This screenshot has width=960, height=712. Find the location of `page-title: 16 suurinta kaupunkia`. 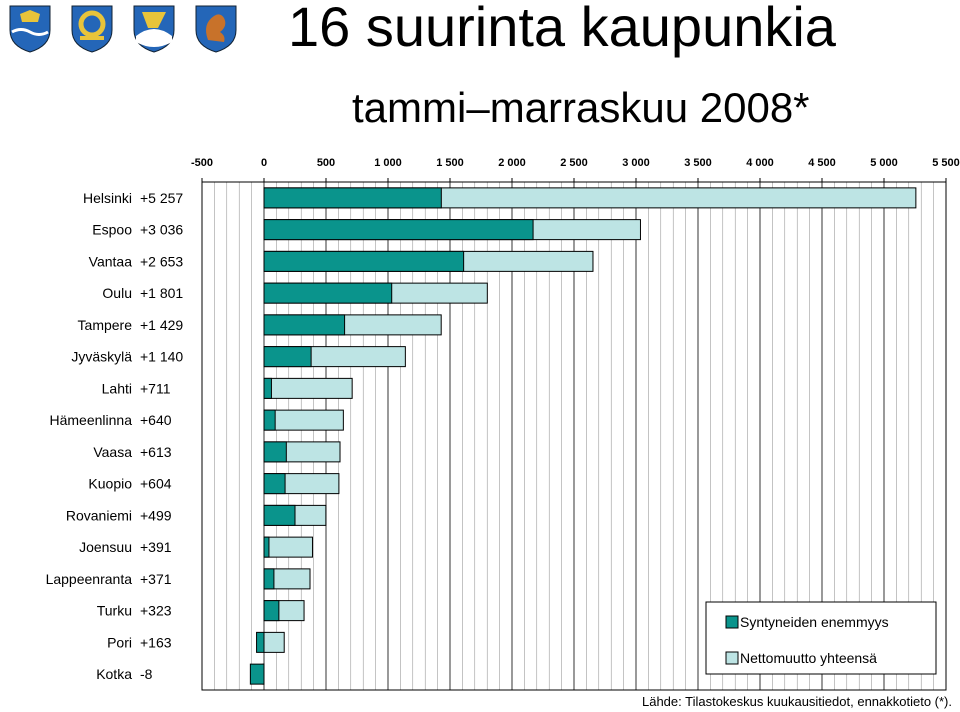

page-title: 16 suurinta kaupunkia is located at coordinates (562, 29).